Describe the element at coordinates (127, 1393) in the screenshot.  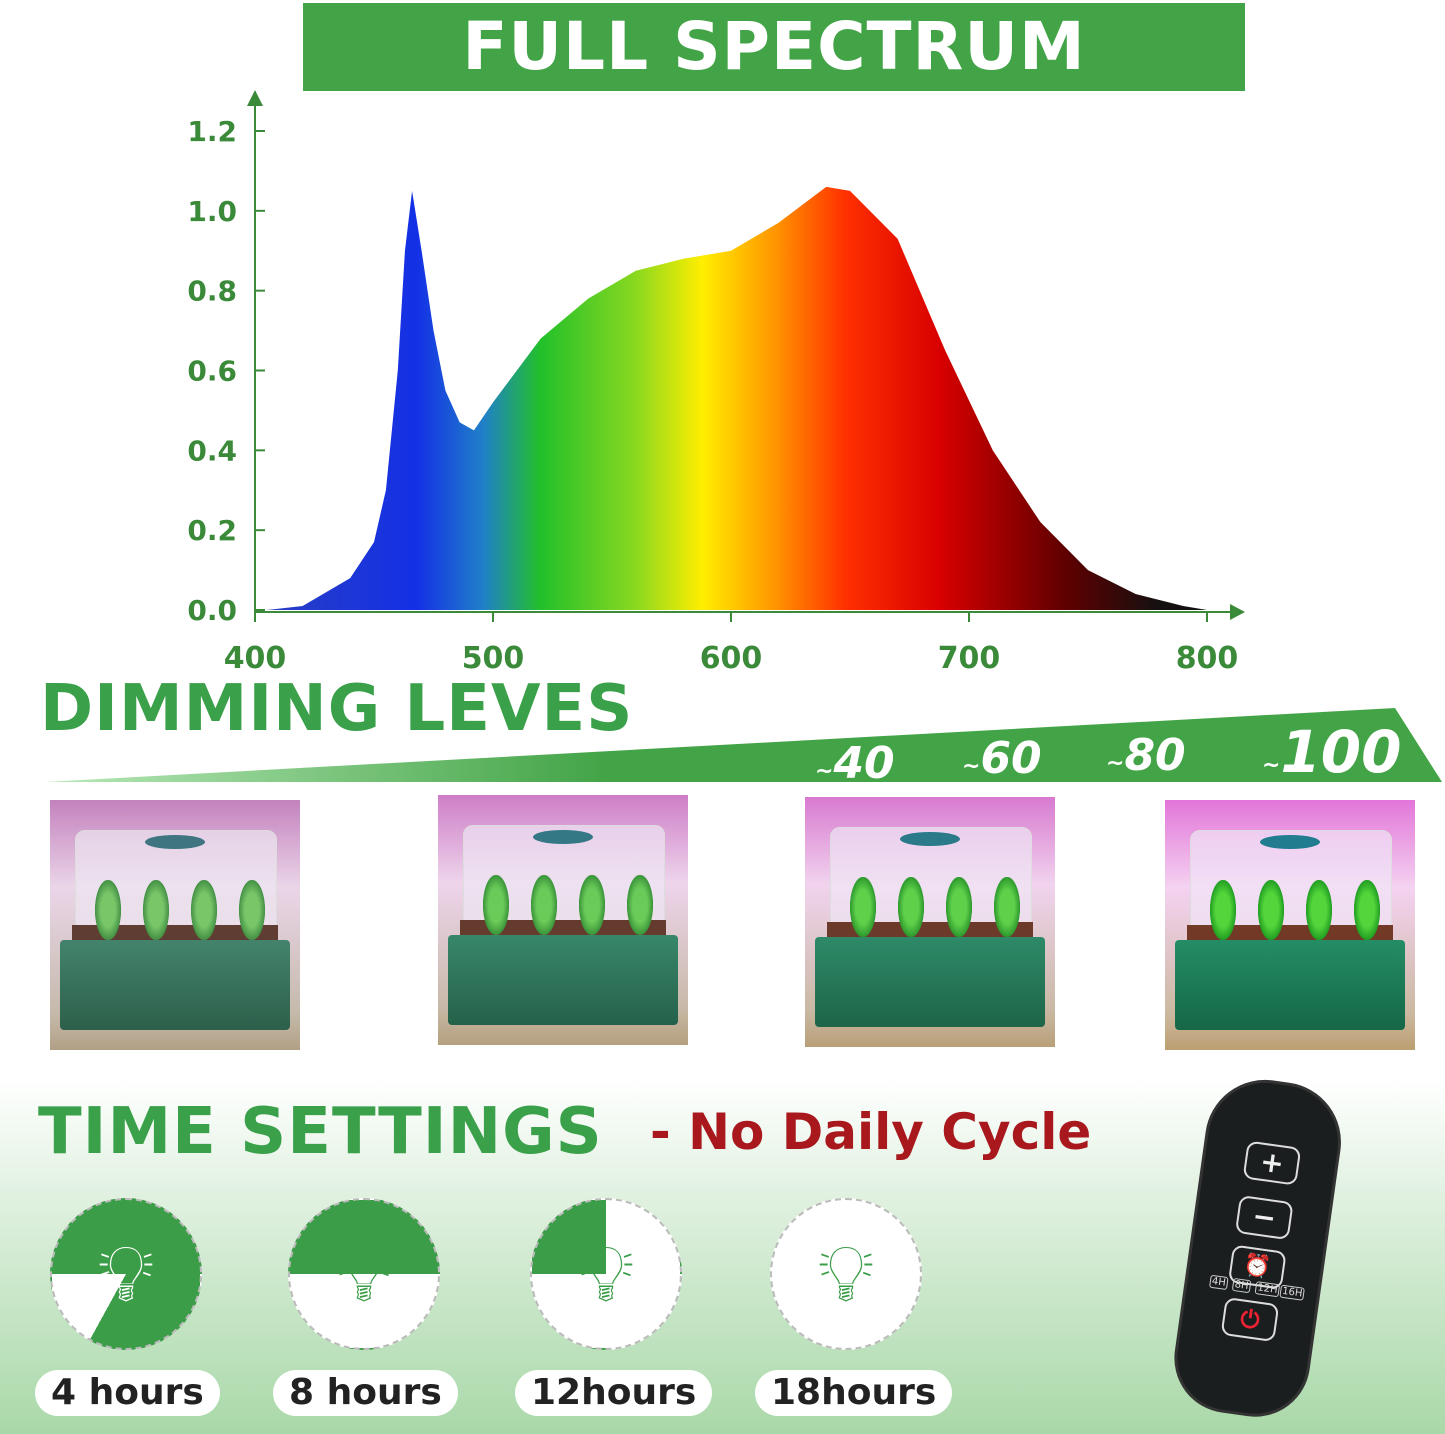
I see `time-option-label: 4 hours` at that location.